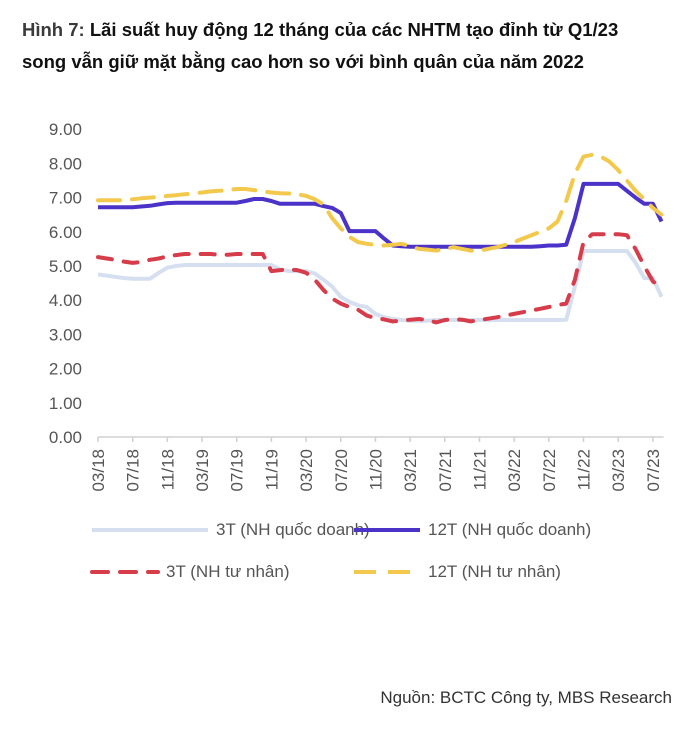  What do you see at coordinates (65, 283) in the screenshot?
I see `y-axis: 0.00 1.00 2.00 3.00 4.00 5.00 6.00 7.00 8.00 9.00` at bounding box center [65, 283].